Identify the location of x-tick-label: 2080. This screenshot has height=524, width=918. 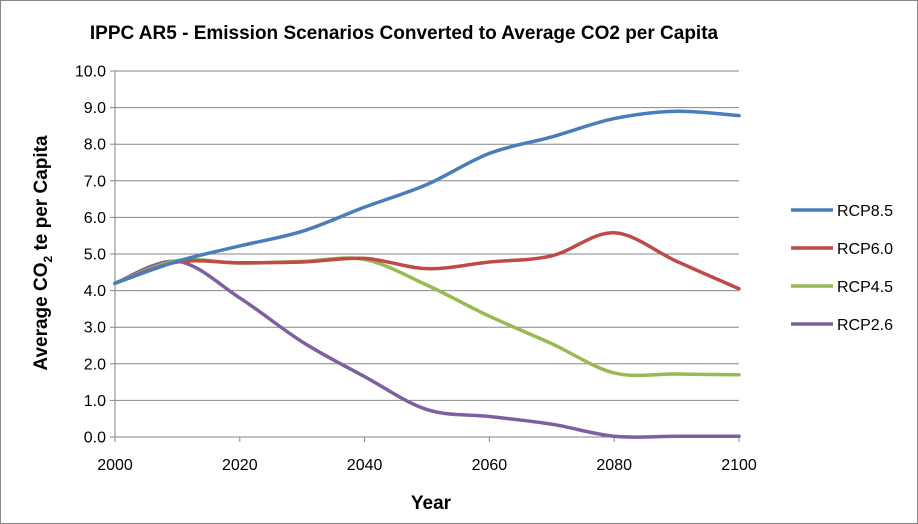
(614, 465).